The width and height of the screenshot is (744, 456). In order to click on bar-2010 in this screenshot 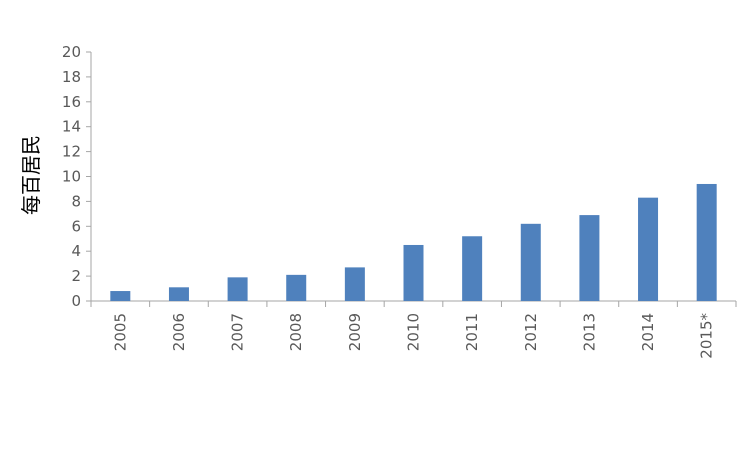, I will do `click(413, 272)`.